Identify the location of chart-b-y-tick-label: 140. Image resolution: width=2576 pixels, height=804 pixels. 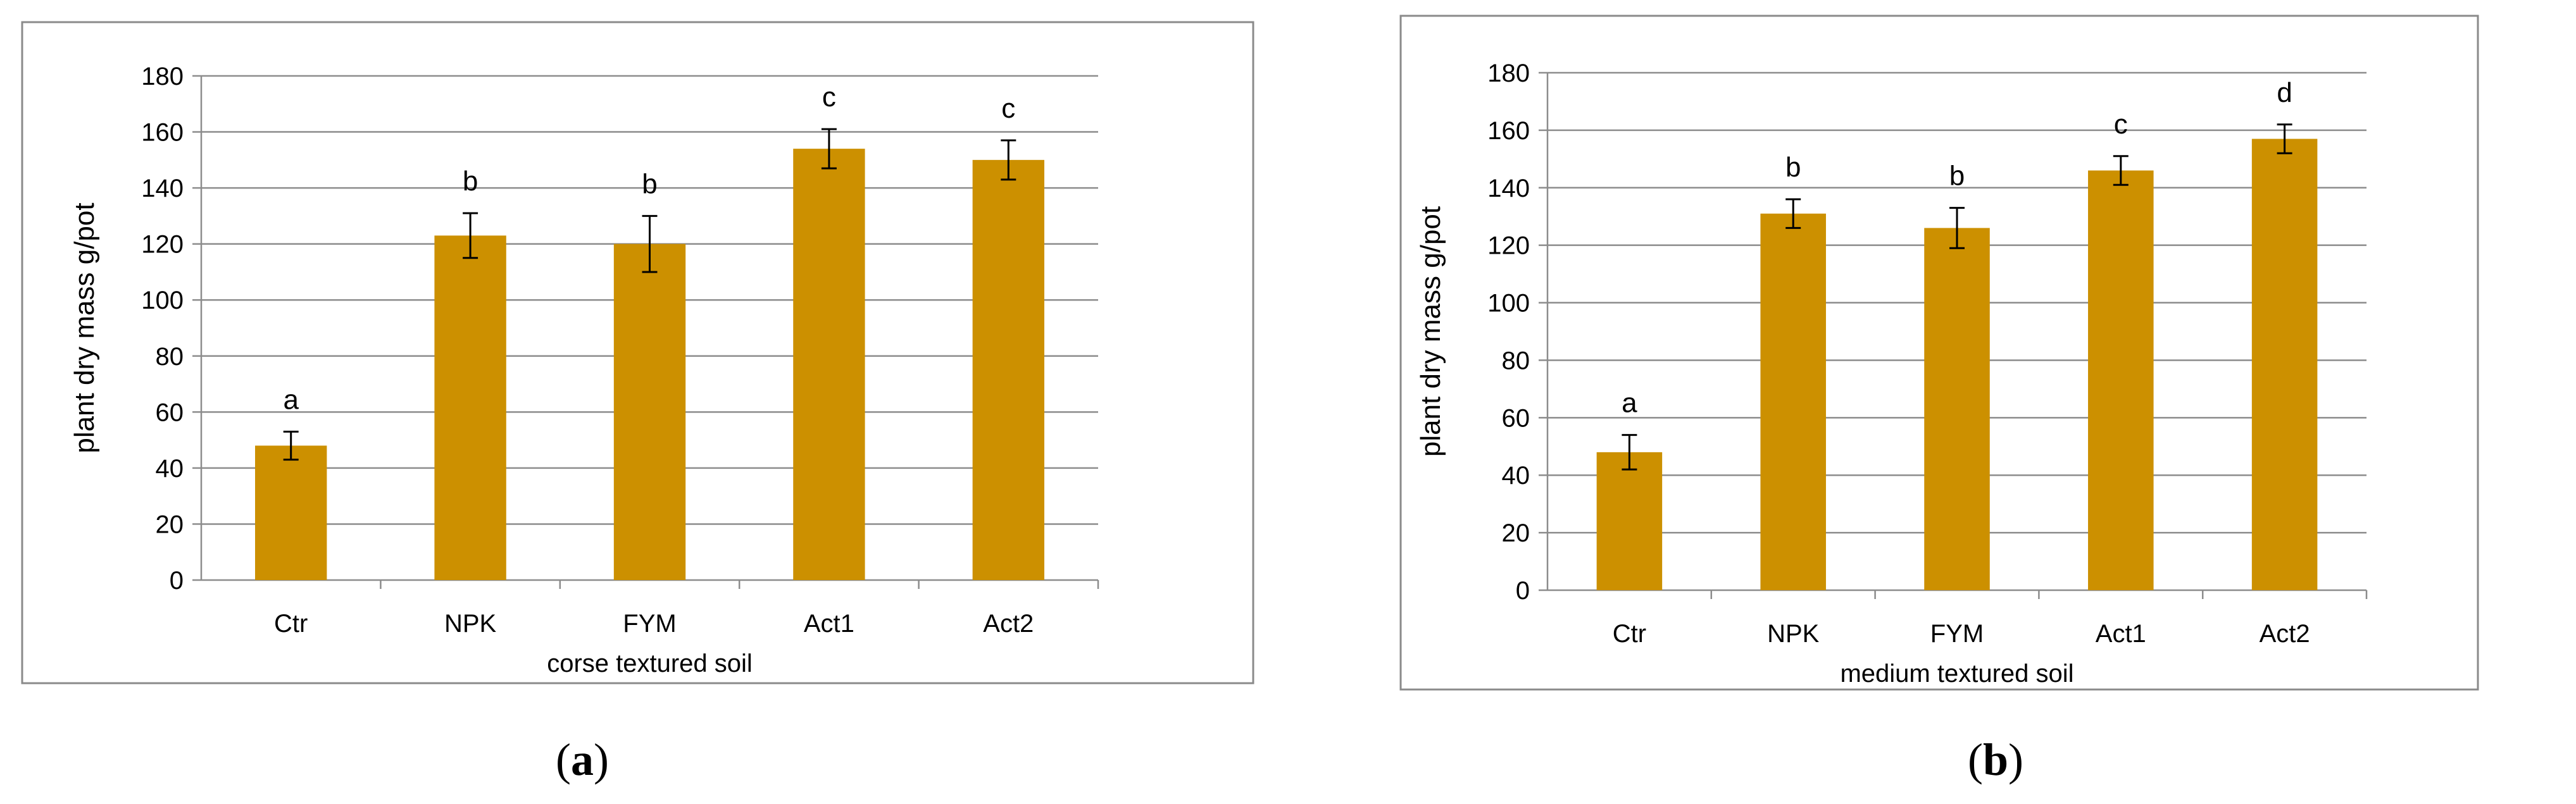
(1508, 188).